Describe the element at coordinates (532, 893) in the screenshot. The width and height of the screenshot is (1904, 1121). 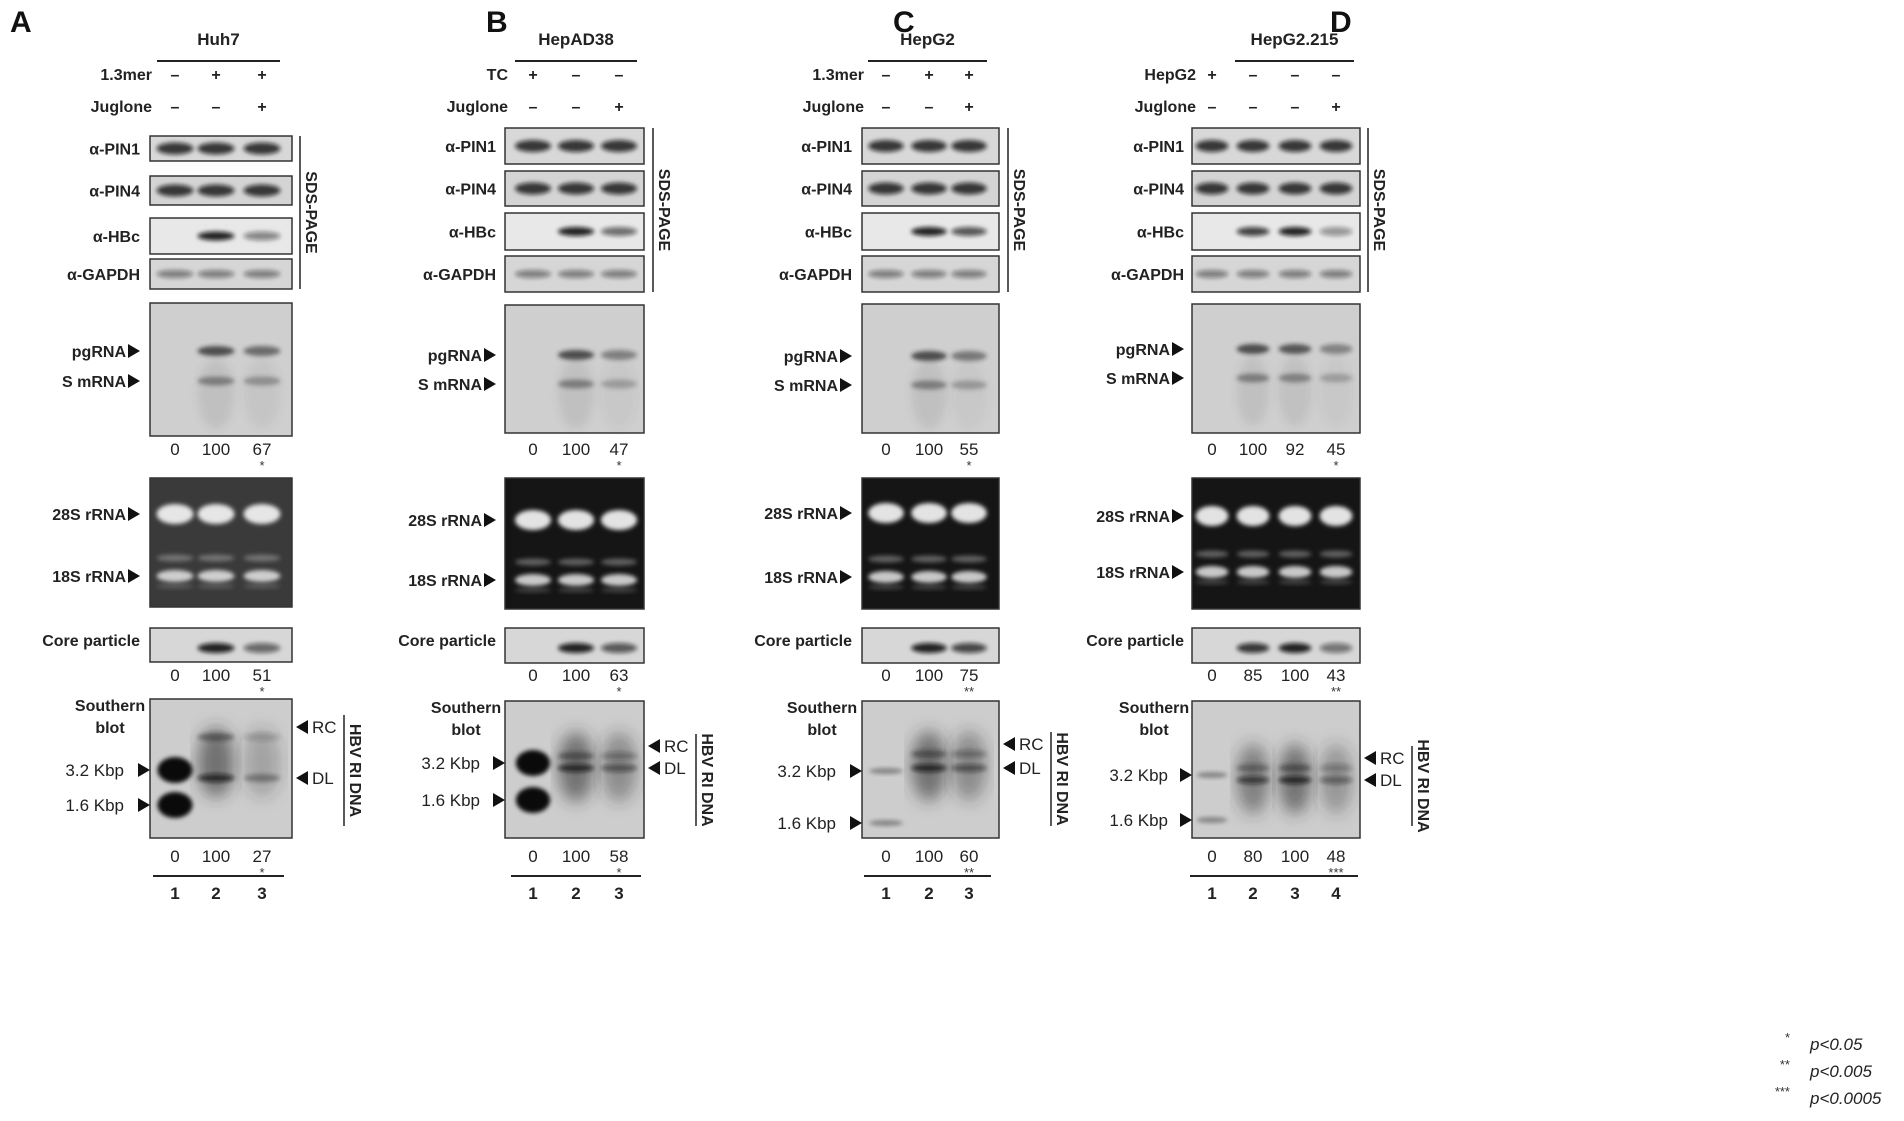
I see `lane-number: 1` at that location.